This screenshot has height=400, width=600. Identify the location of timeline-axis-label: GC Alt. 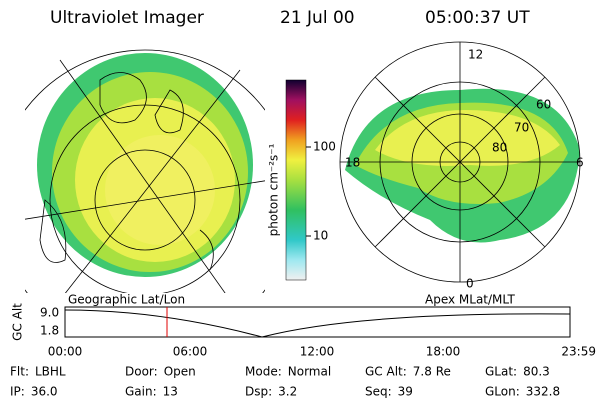
(18, 322).